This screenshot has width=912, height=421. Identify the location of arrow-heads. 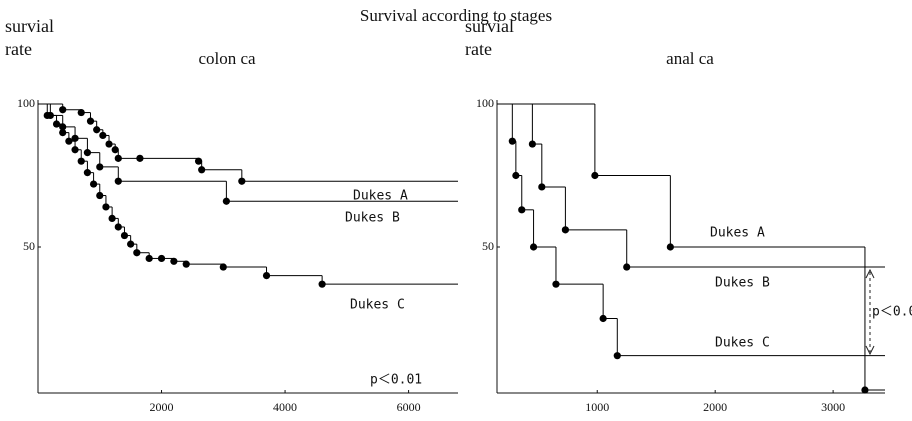
(870, 312).